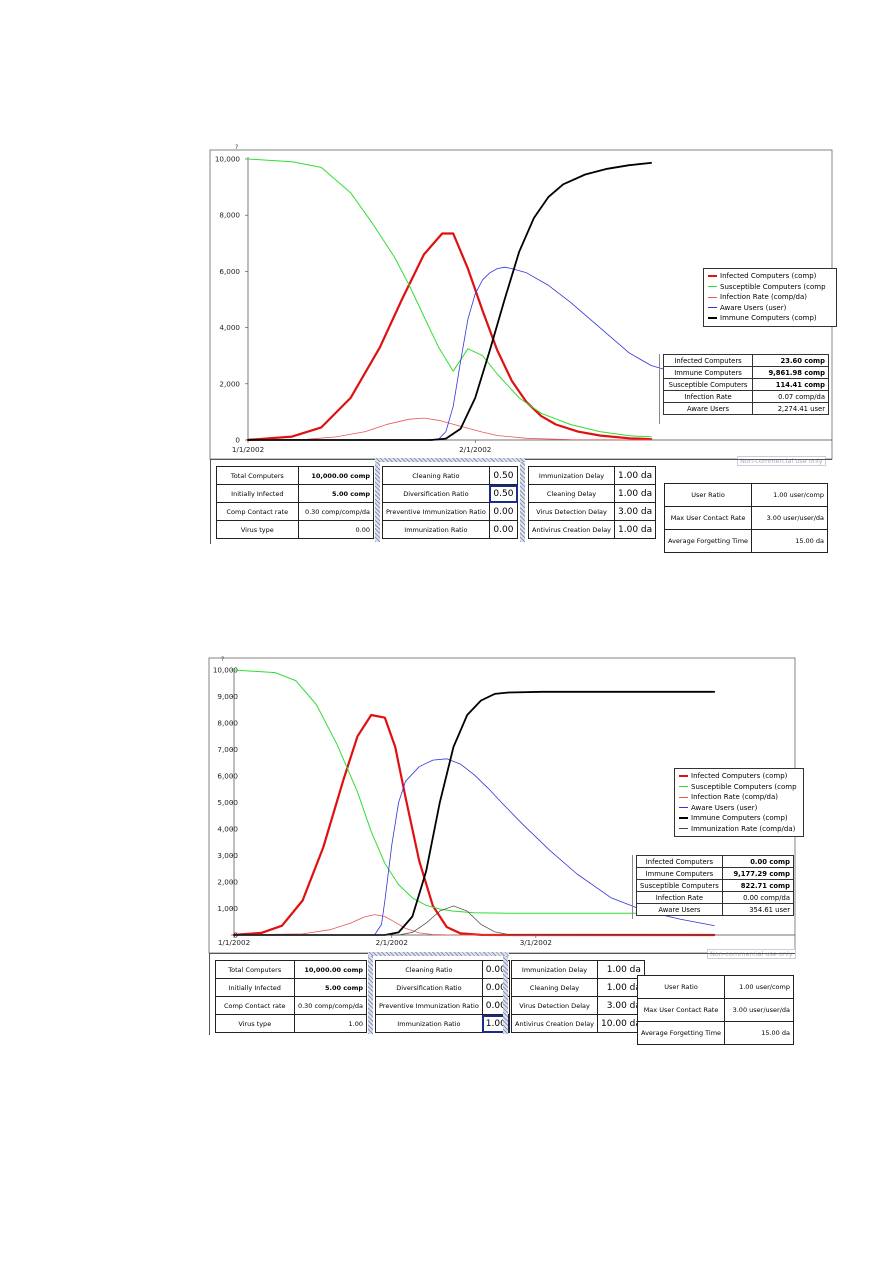 The image size is (893, 1263). I want to click on top-param-row: Immune Computers 9,861.98 comp, so click(745, 372).